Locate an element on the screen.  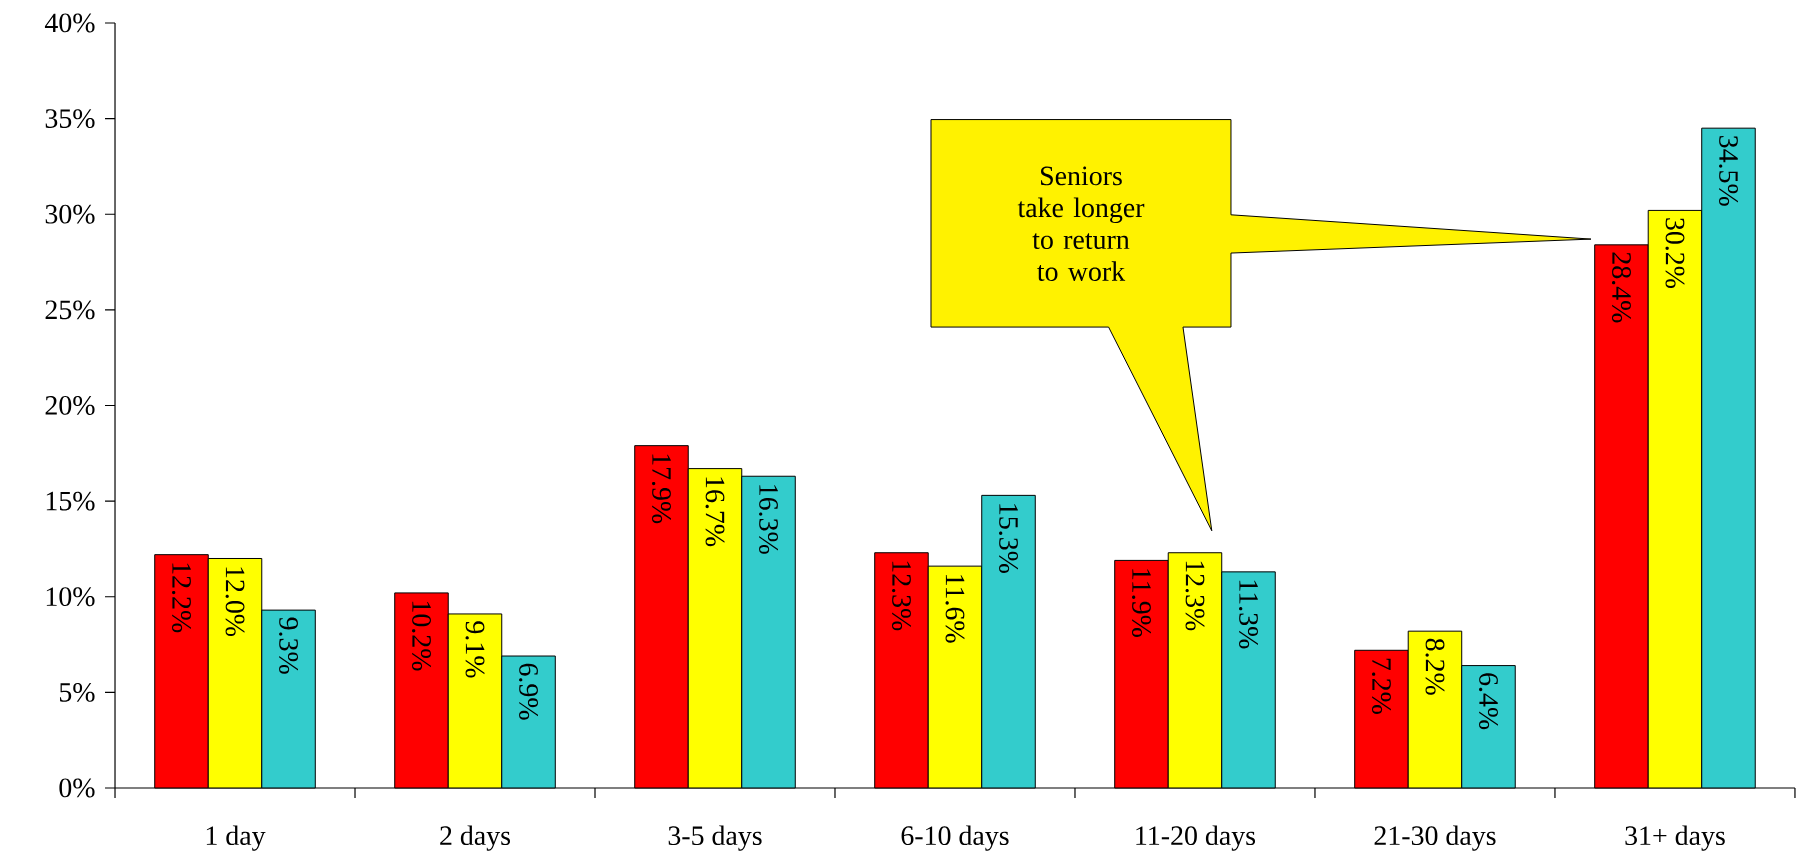
data-label: 8.2% is located at coordinates (1435, 666).